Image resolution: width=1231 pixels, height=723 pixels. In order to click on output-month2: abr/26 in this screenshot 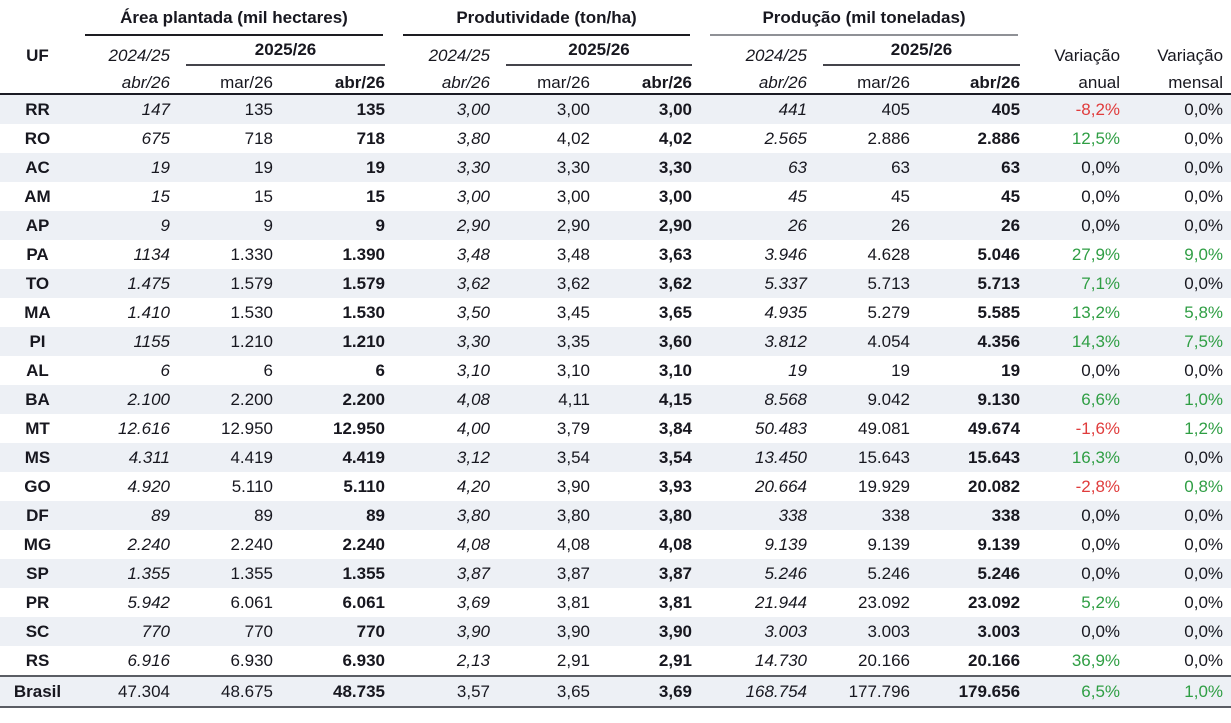, I will do `click(973, 80)`.